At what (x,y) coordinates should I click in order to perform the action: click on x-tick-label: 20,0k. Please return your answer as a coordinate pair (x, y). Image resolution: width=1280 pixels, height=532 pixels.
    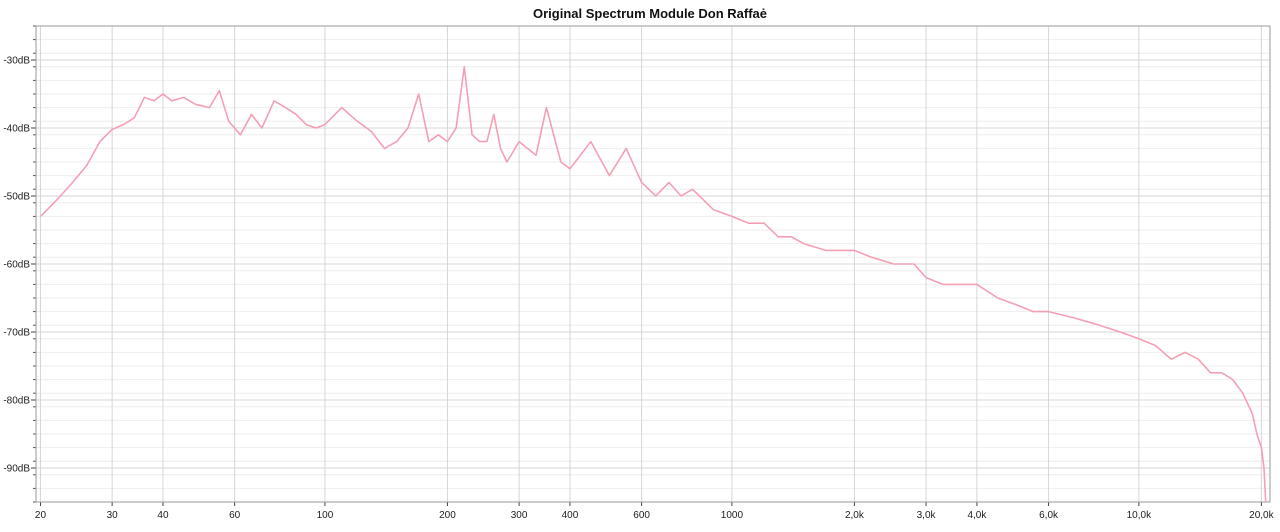
    Looking at the image, I should click on (1261, 515).